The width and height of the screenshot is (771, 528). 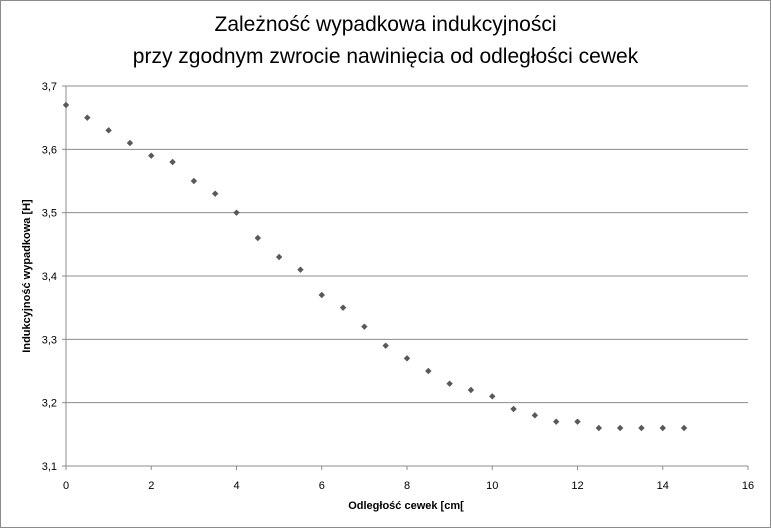 What do you see at coordinates (748, 486) in the screenshot?
I see `x-tick-label: 16` at bounding box center [748, 486].